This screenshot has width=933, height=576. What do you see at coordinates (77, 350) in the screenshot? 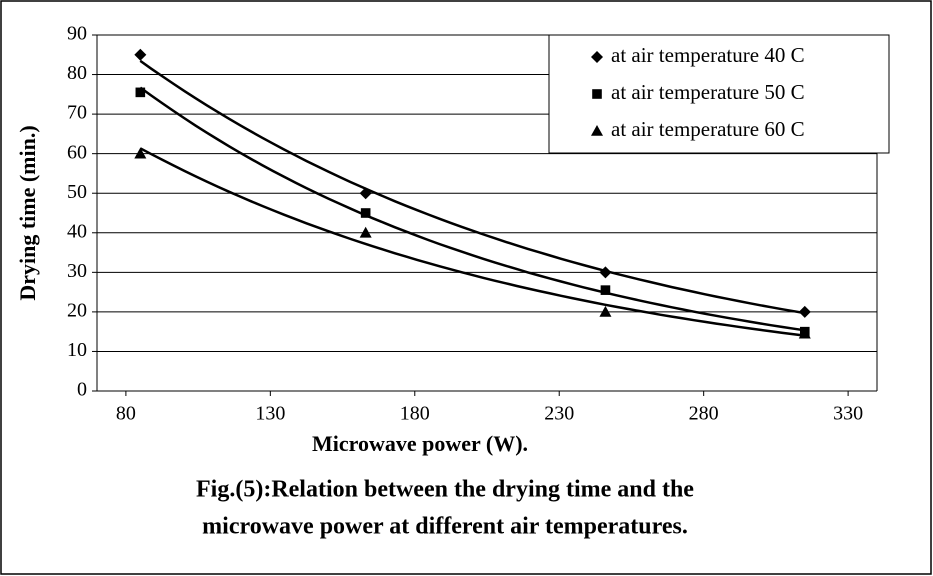
I see `y-tick-label: 10` at bounding box center [77, 350].